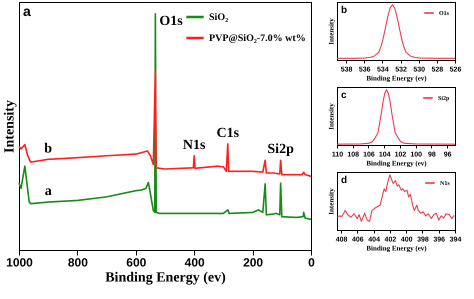  I want to click on annotation: N1s, so click(194, 145).